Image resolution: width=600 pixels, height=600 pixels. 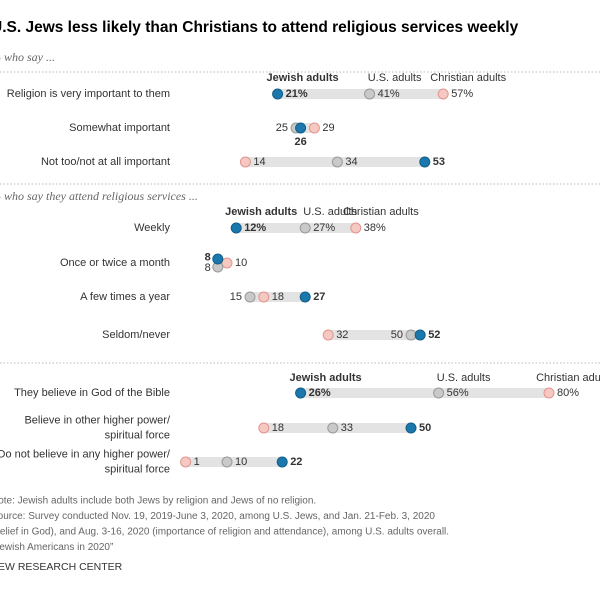 What do you see at coordinates (439, 162) in the screenshot?
I see `value-label: 53` at bounding box center [439, 162].